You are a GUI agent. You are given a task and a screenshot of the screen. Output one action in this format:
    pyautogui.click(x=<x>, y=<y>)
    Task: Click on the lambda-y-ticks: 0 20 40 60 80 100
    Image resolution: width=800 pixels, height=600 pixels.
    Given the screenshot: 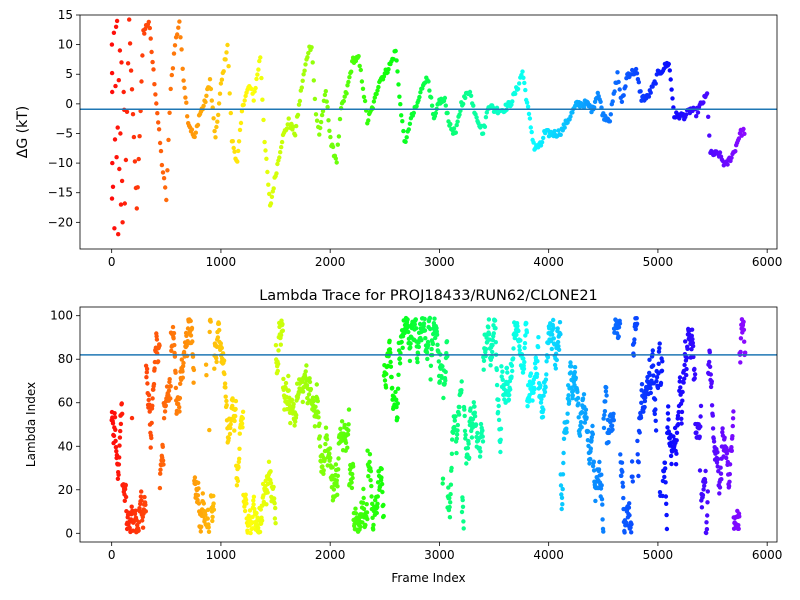 What is the action you would take?
    pyautogui.click(x=65, y=424)
    